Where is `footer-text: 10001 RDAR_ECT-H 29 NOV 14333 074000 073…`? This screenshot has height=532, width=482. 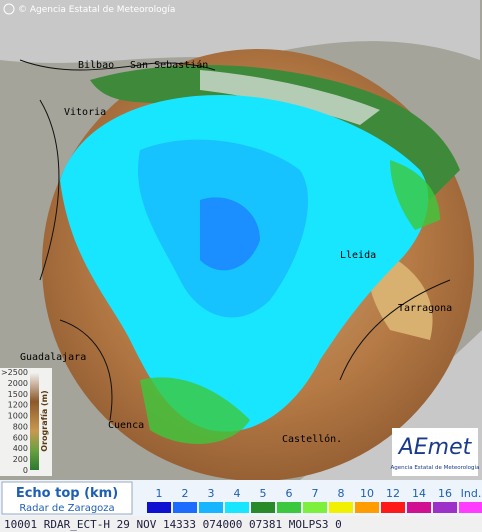 footer-text: 10001 RDAR_ECT-H 29 NOV 14333 074000 073… is located at coordinates (173, 524).